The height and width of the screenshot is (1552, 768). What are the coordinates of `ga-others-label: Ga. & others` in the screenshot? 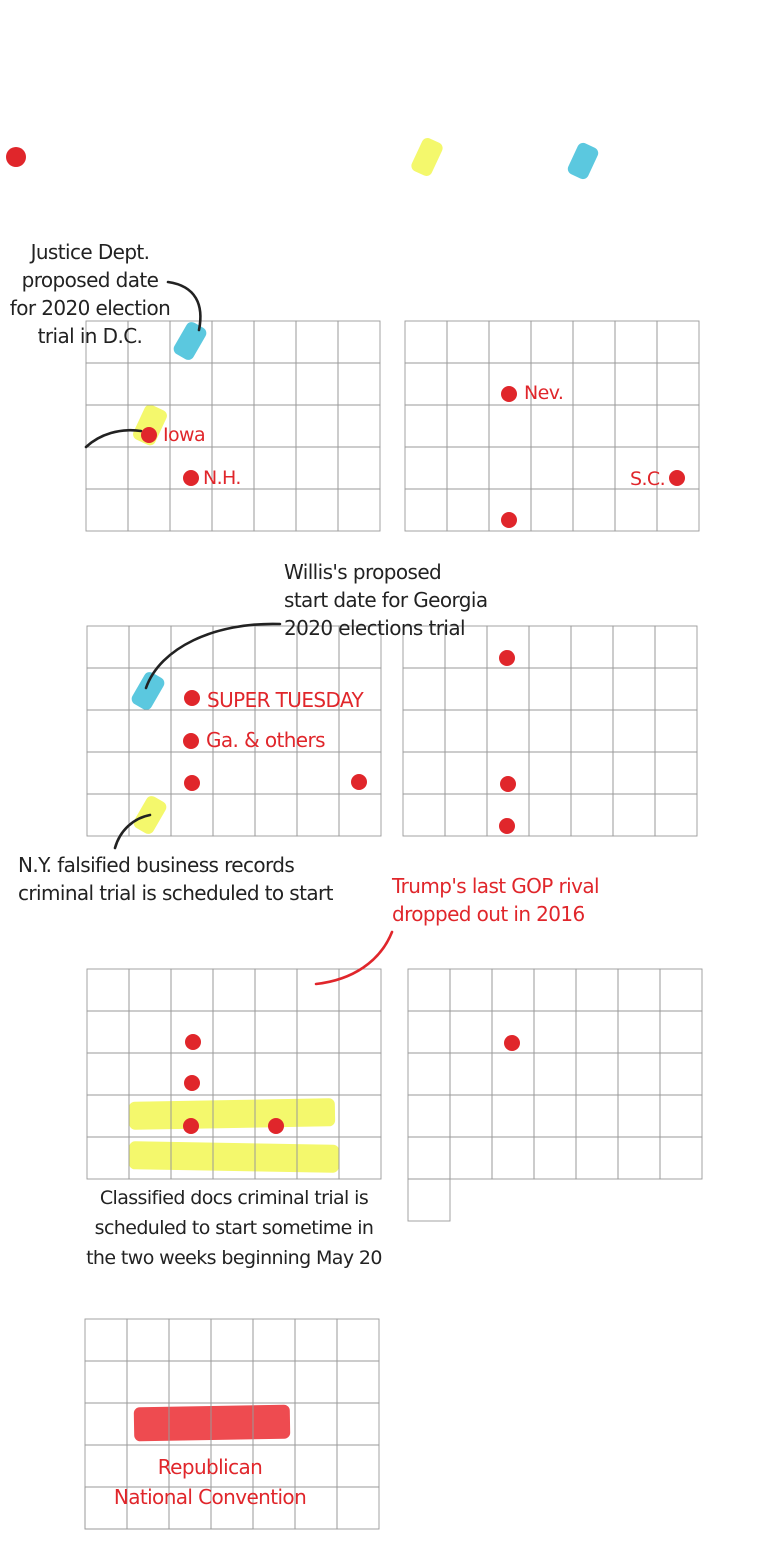 It's located at (266, 740).